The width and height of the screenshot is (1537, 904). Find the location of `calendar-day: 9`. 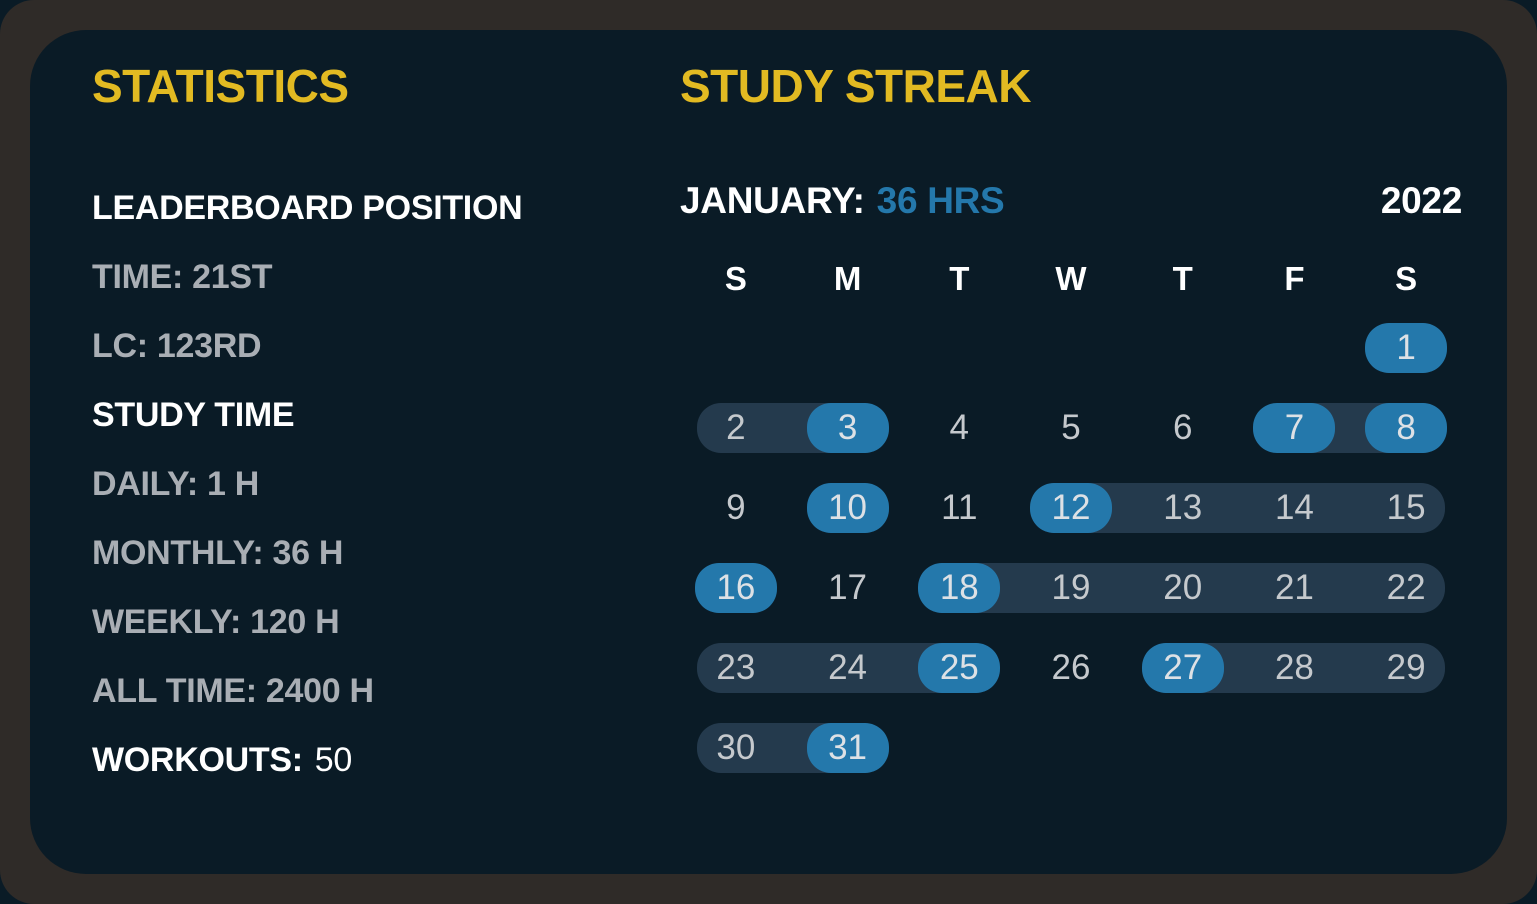

calendar-day: 9 is located at coordinates (736, 507).